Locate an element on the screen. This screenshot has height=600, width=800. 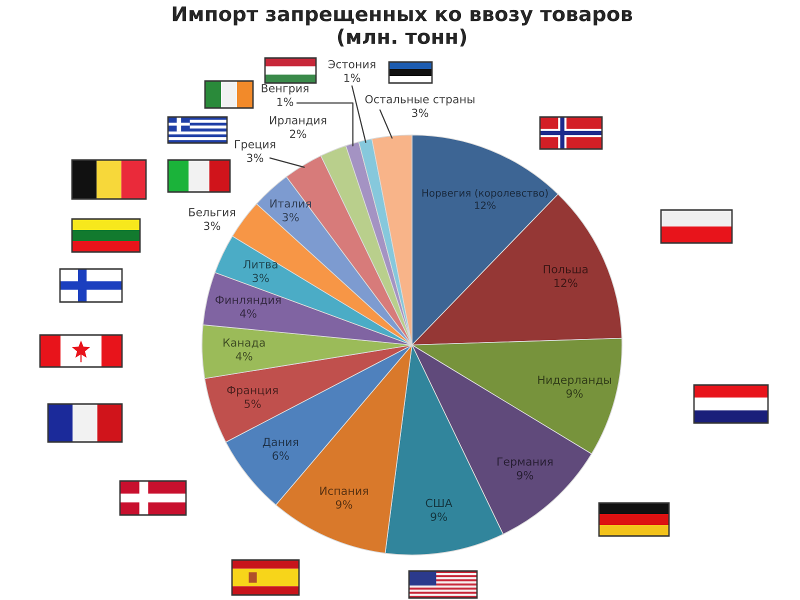
slice-label: Дания is located at coordinates (280, 443).